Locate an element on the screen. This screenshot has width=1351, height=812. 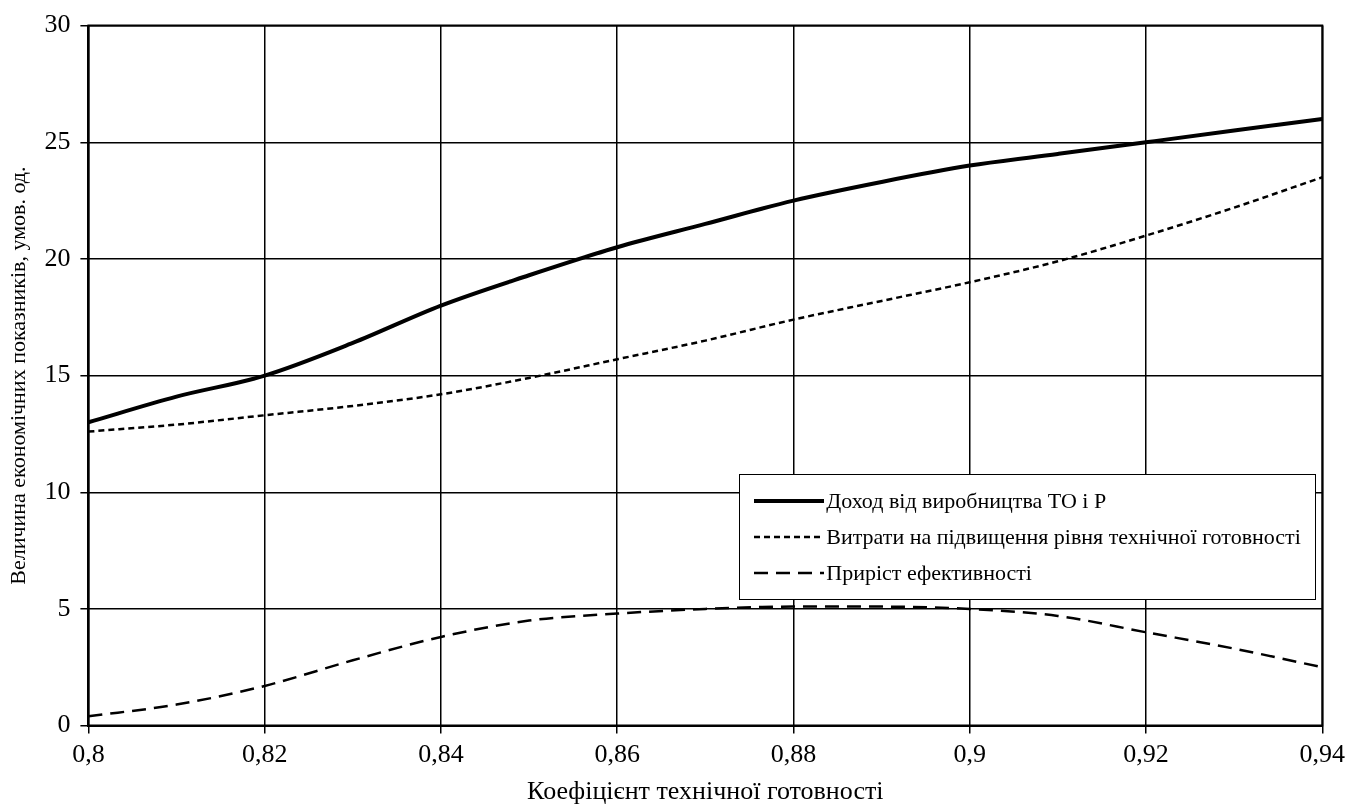
legend-label: Доход від виробництва ТО і Р is located at coordinates (966, 500).